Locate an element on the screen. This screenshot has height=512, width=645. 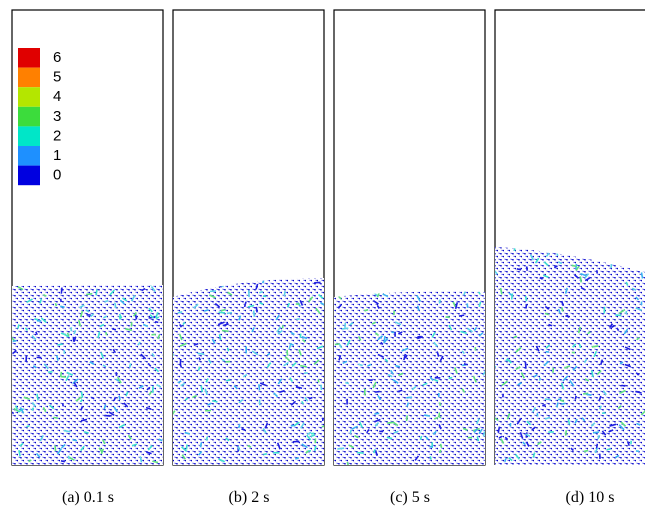
legend-swatch is located at coordinates (29, 97).